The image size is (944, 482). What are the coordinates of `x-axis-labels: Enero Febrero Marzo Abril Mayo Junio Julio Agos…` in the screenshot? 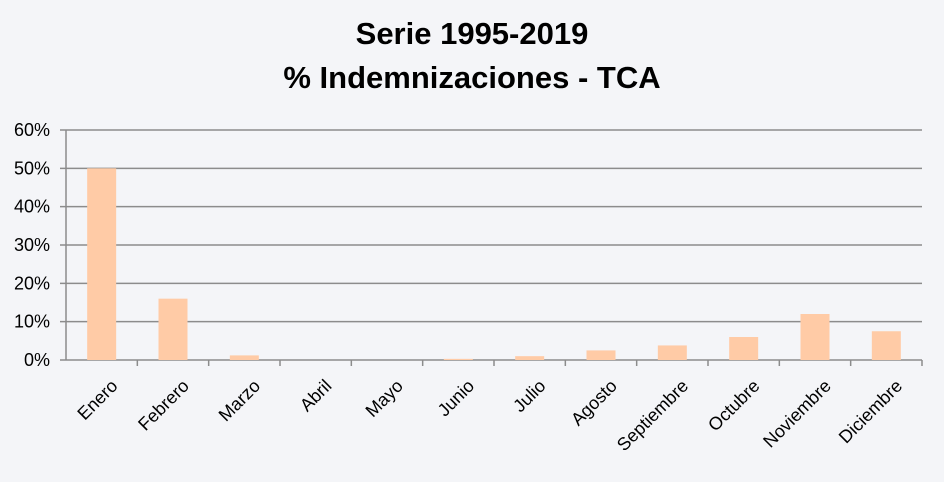 It's located at (489, 415).